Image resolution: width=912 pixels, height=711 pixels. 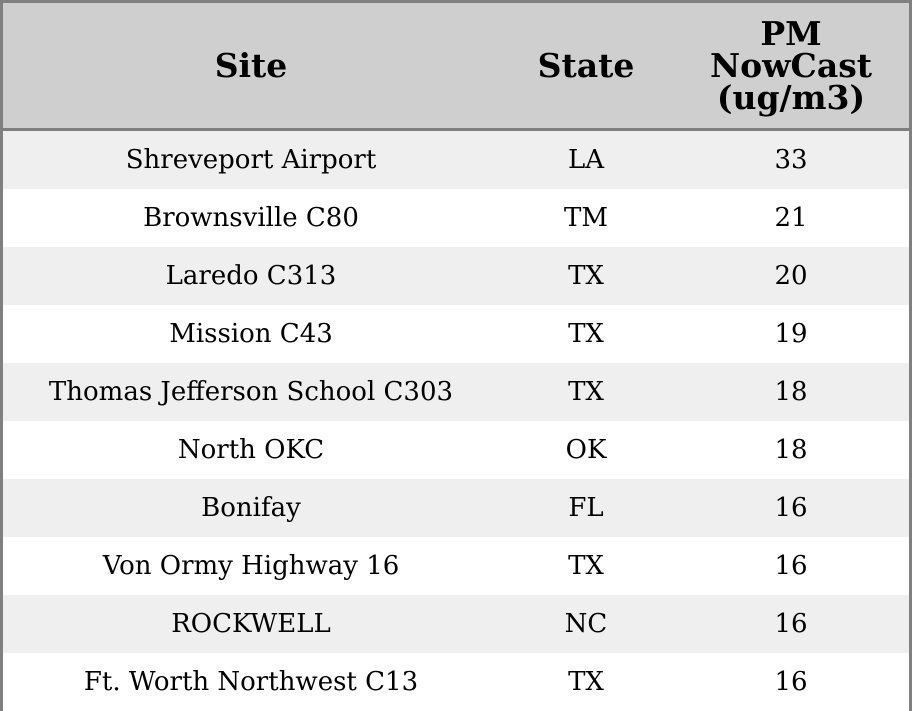 What do you see at coordinates (586, 218) in the screenshot?
I see `cell-state: TM` at bounding box center [586, 218].